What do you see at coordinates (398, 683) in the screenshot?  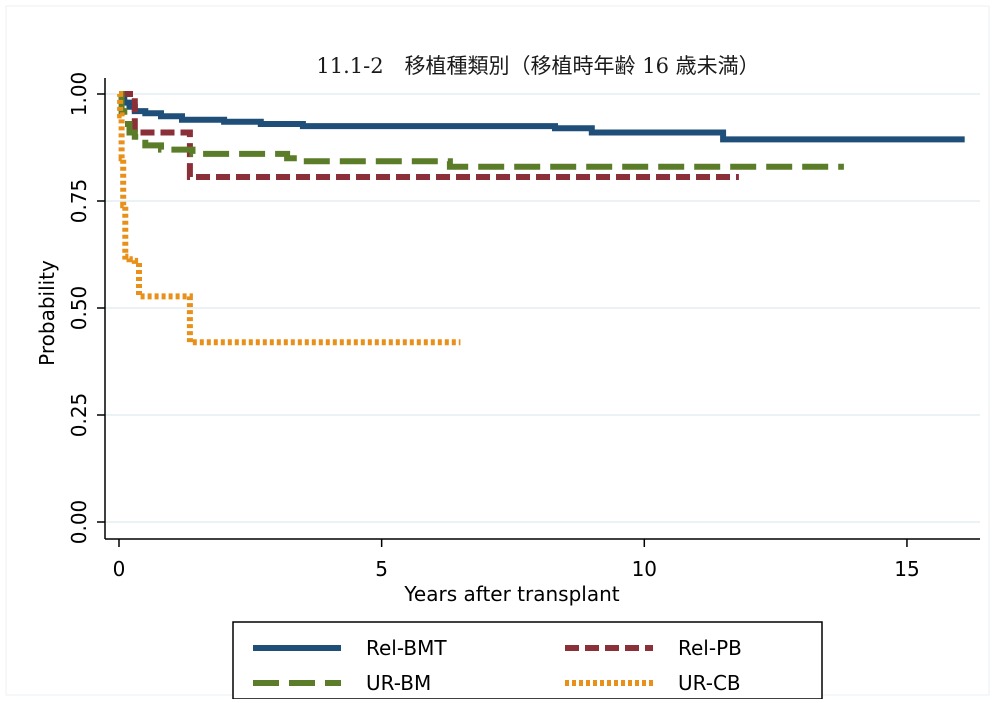 I see `legend-label: UR-BM` at bounding box center [398, 683].